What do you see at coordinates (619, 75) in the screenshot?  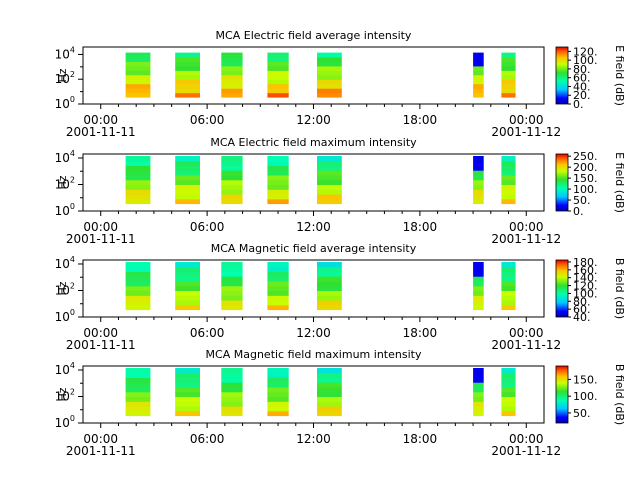 I see `colorbar-label: E field (dB)` at bounding box center [619, 75].